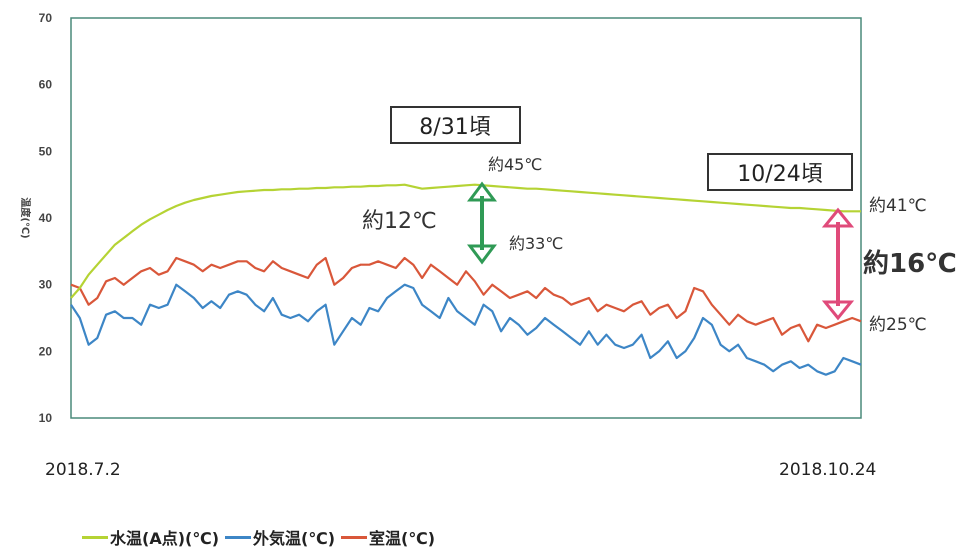 Image resolution: width=974 pixels, height=555 pixels. Describe the element at coordinates (898, 206) in the screenshot. I see `annotation-41: 約41℃` at that location.